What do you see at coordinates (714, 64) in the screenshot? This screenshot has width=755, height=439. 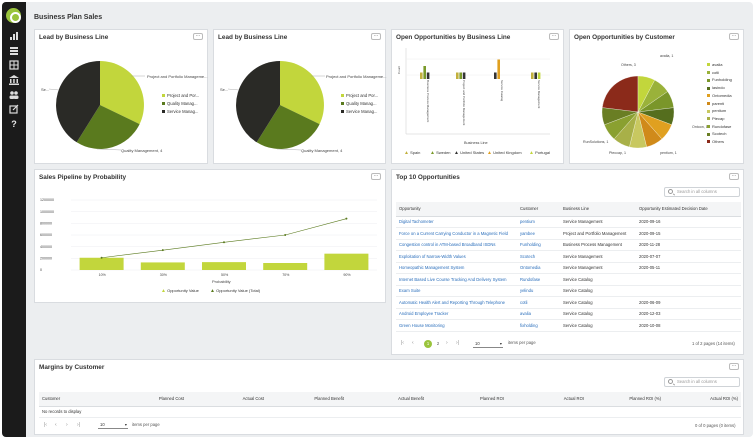 I see `legend-item: avalia` at bounding box center [714, 64].